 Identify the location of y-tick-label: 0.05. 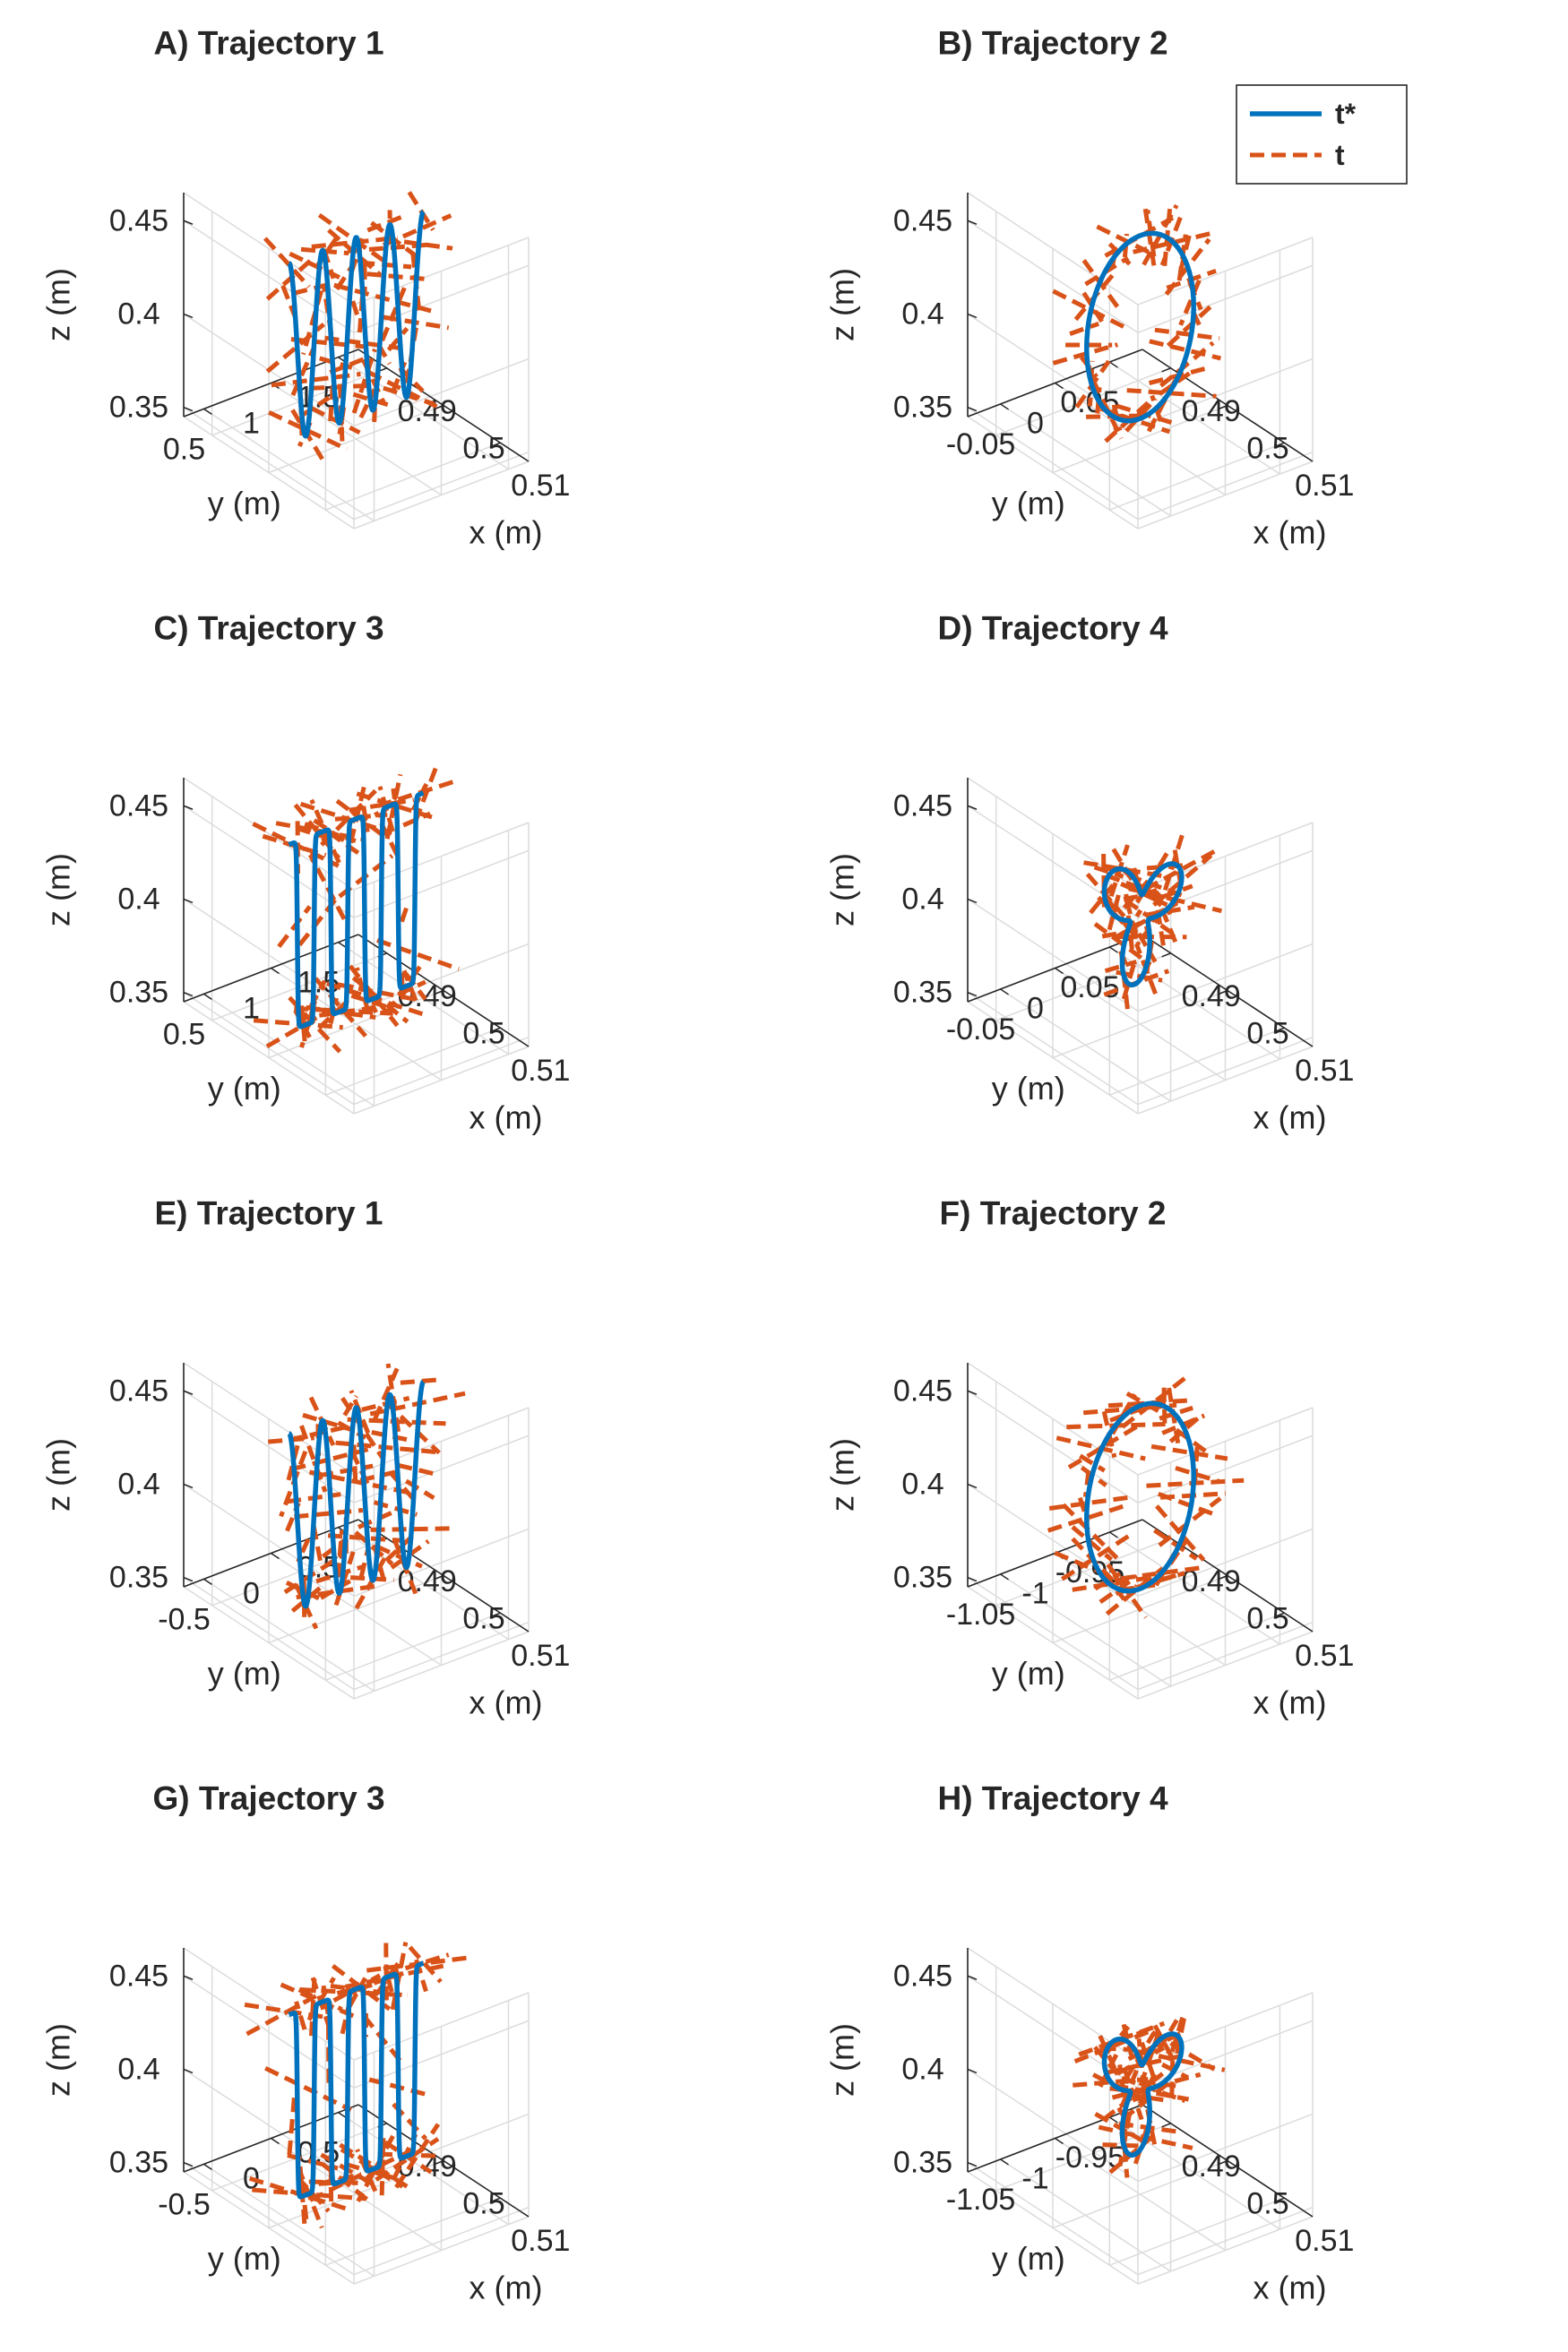
(1090, 987).